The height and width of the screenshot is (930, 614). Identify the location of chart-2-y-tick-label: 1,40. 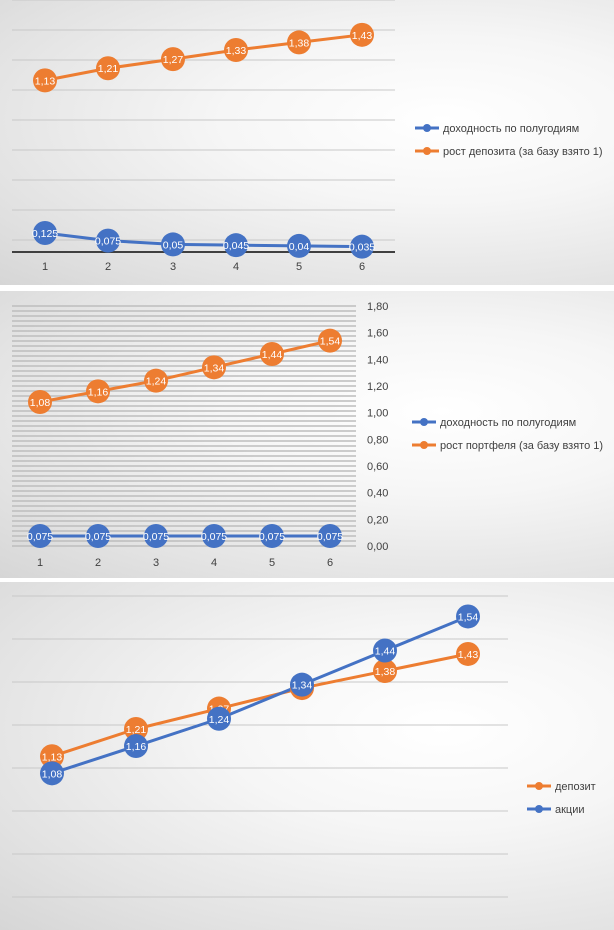
(377, 360).